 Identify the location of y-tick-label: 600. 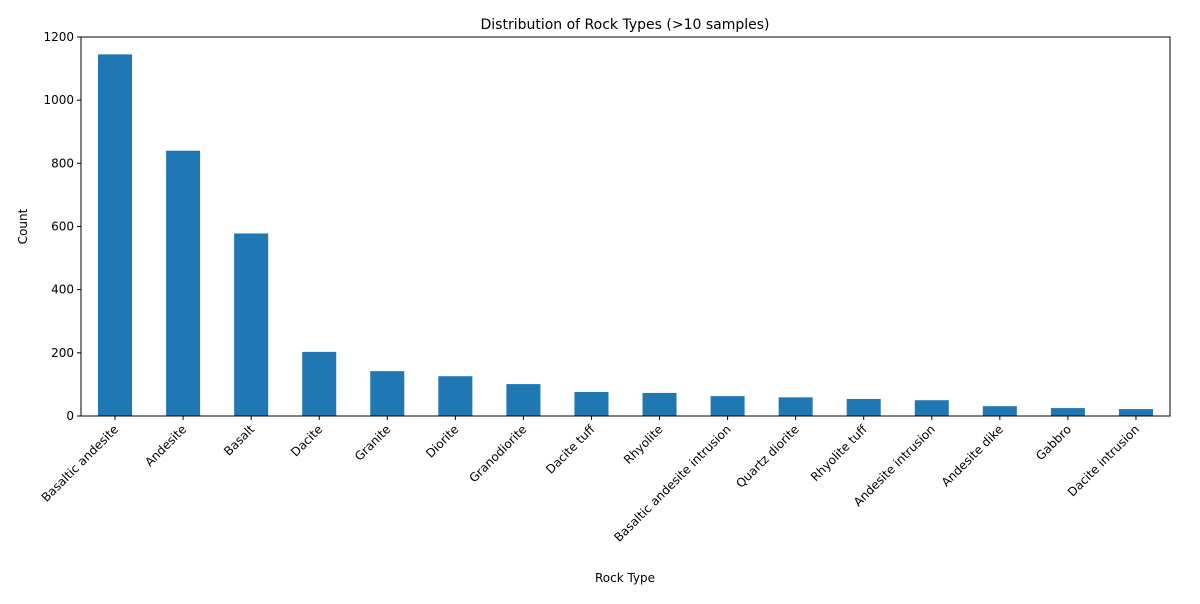
(62, 227).